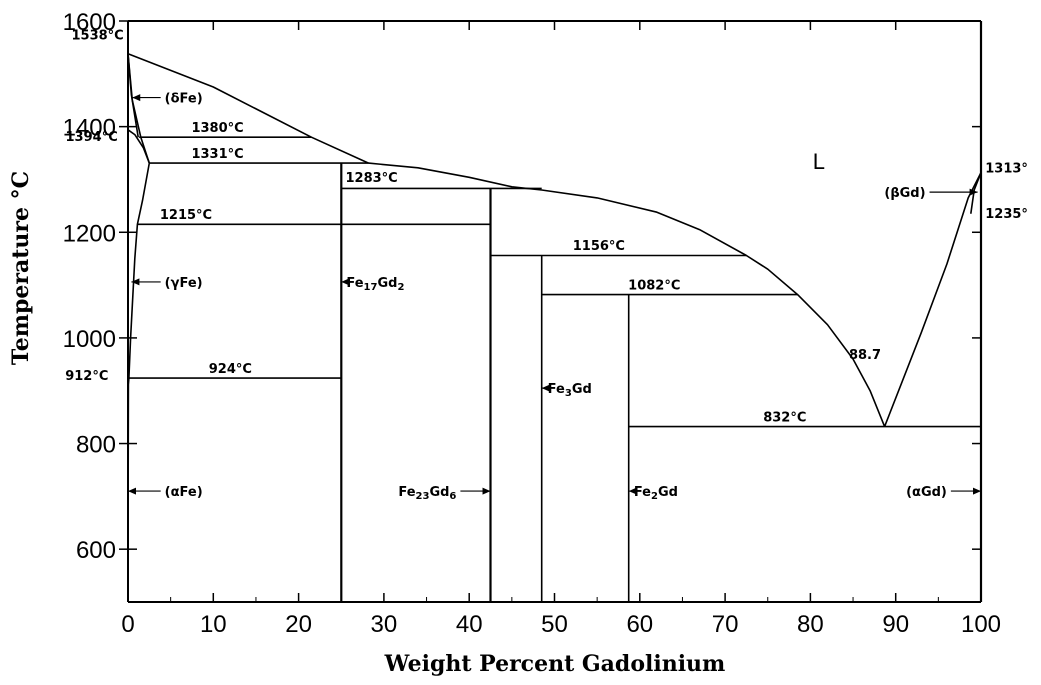 The image size is (1041, 685). What do you see at coordinates (186, 215) in the screenshot?
I see `annotation-t1215: 1215°C` at bounding box center [186, 215].